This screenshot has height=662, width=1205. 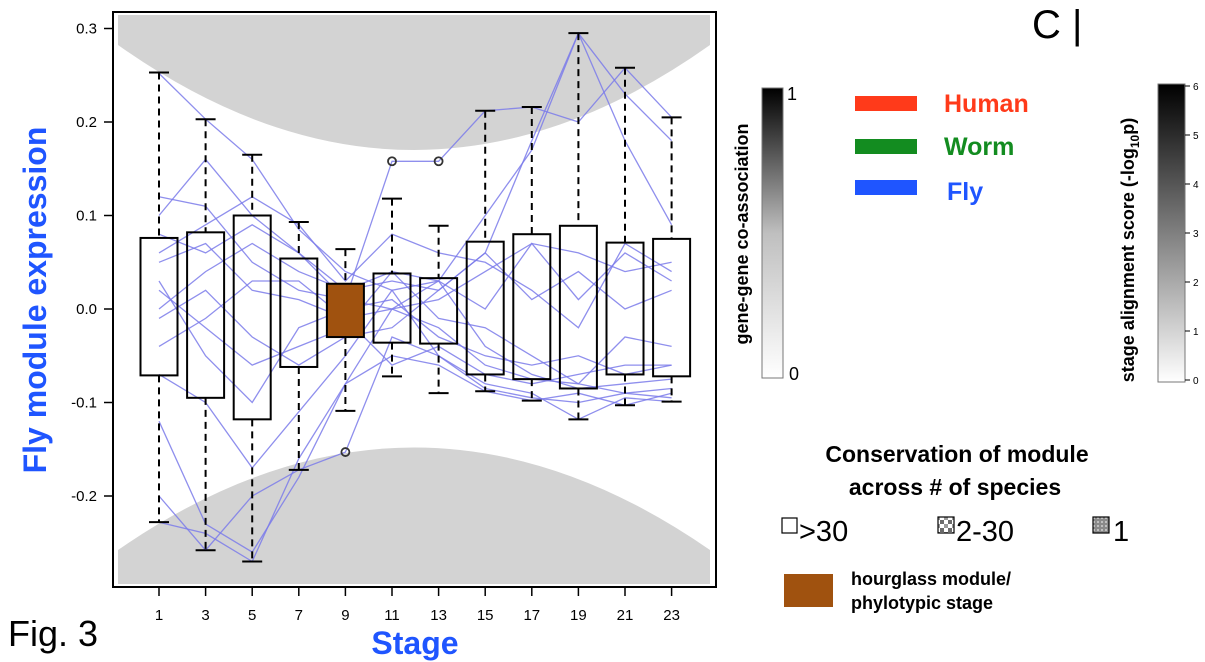 What do you see at coordinates (485, 615) in the screenshot?
I see `x-tick-label: 15` at bounding box center [485, 615].